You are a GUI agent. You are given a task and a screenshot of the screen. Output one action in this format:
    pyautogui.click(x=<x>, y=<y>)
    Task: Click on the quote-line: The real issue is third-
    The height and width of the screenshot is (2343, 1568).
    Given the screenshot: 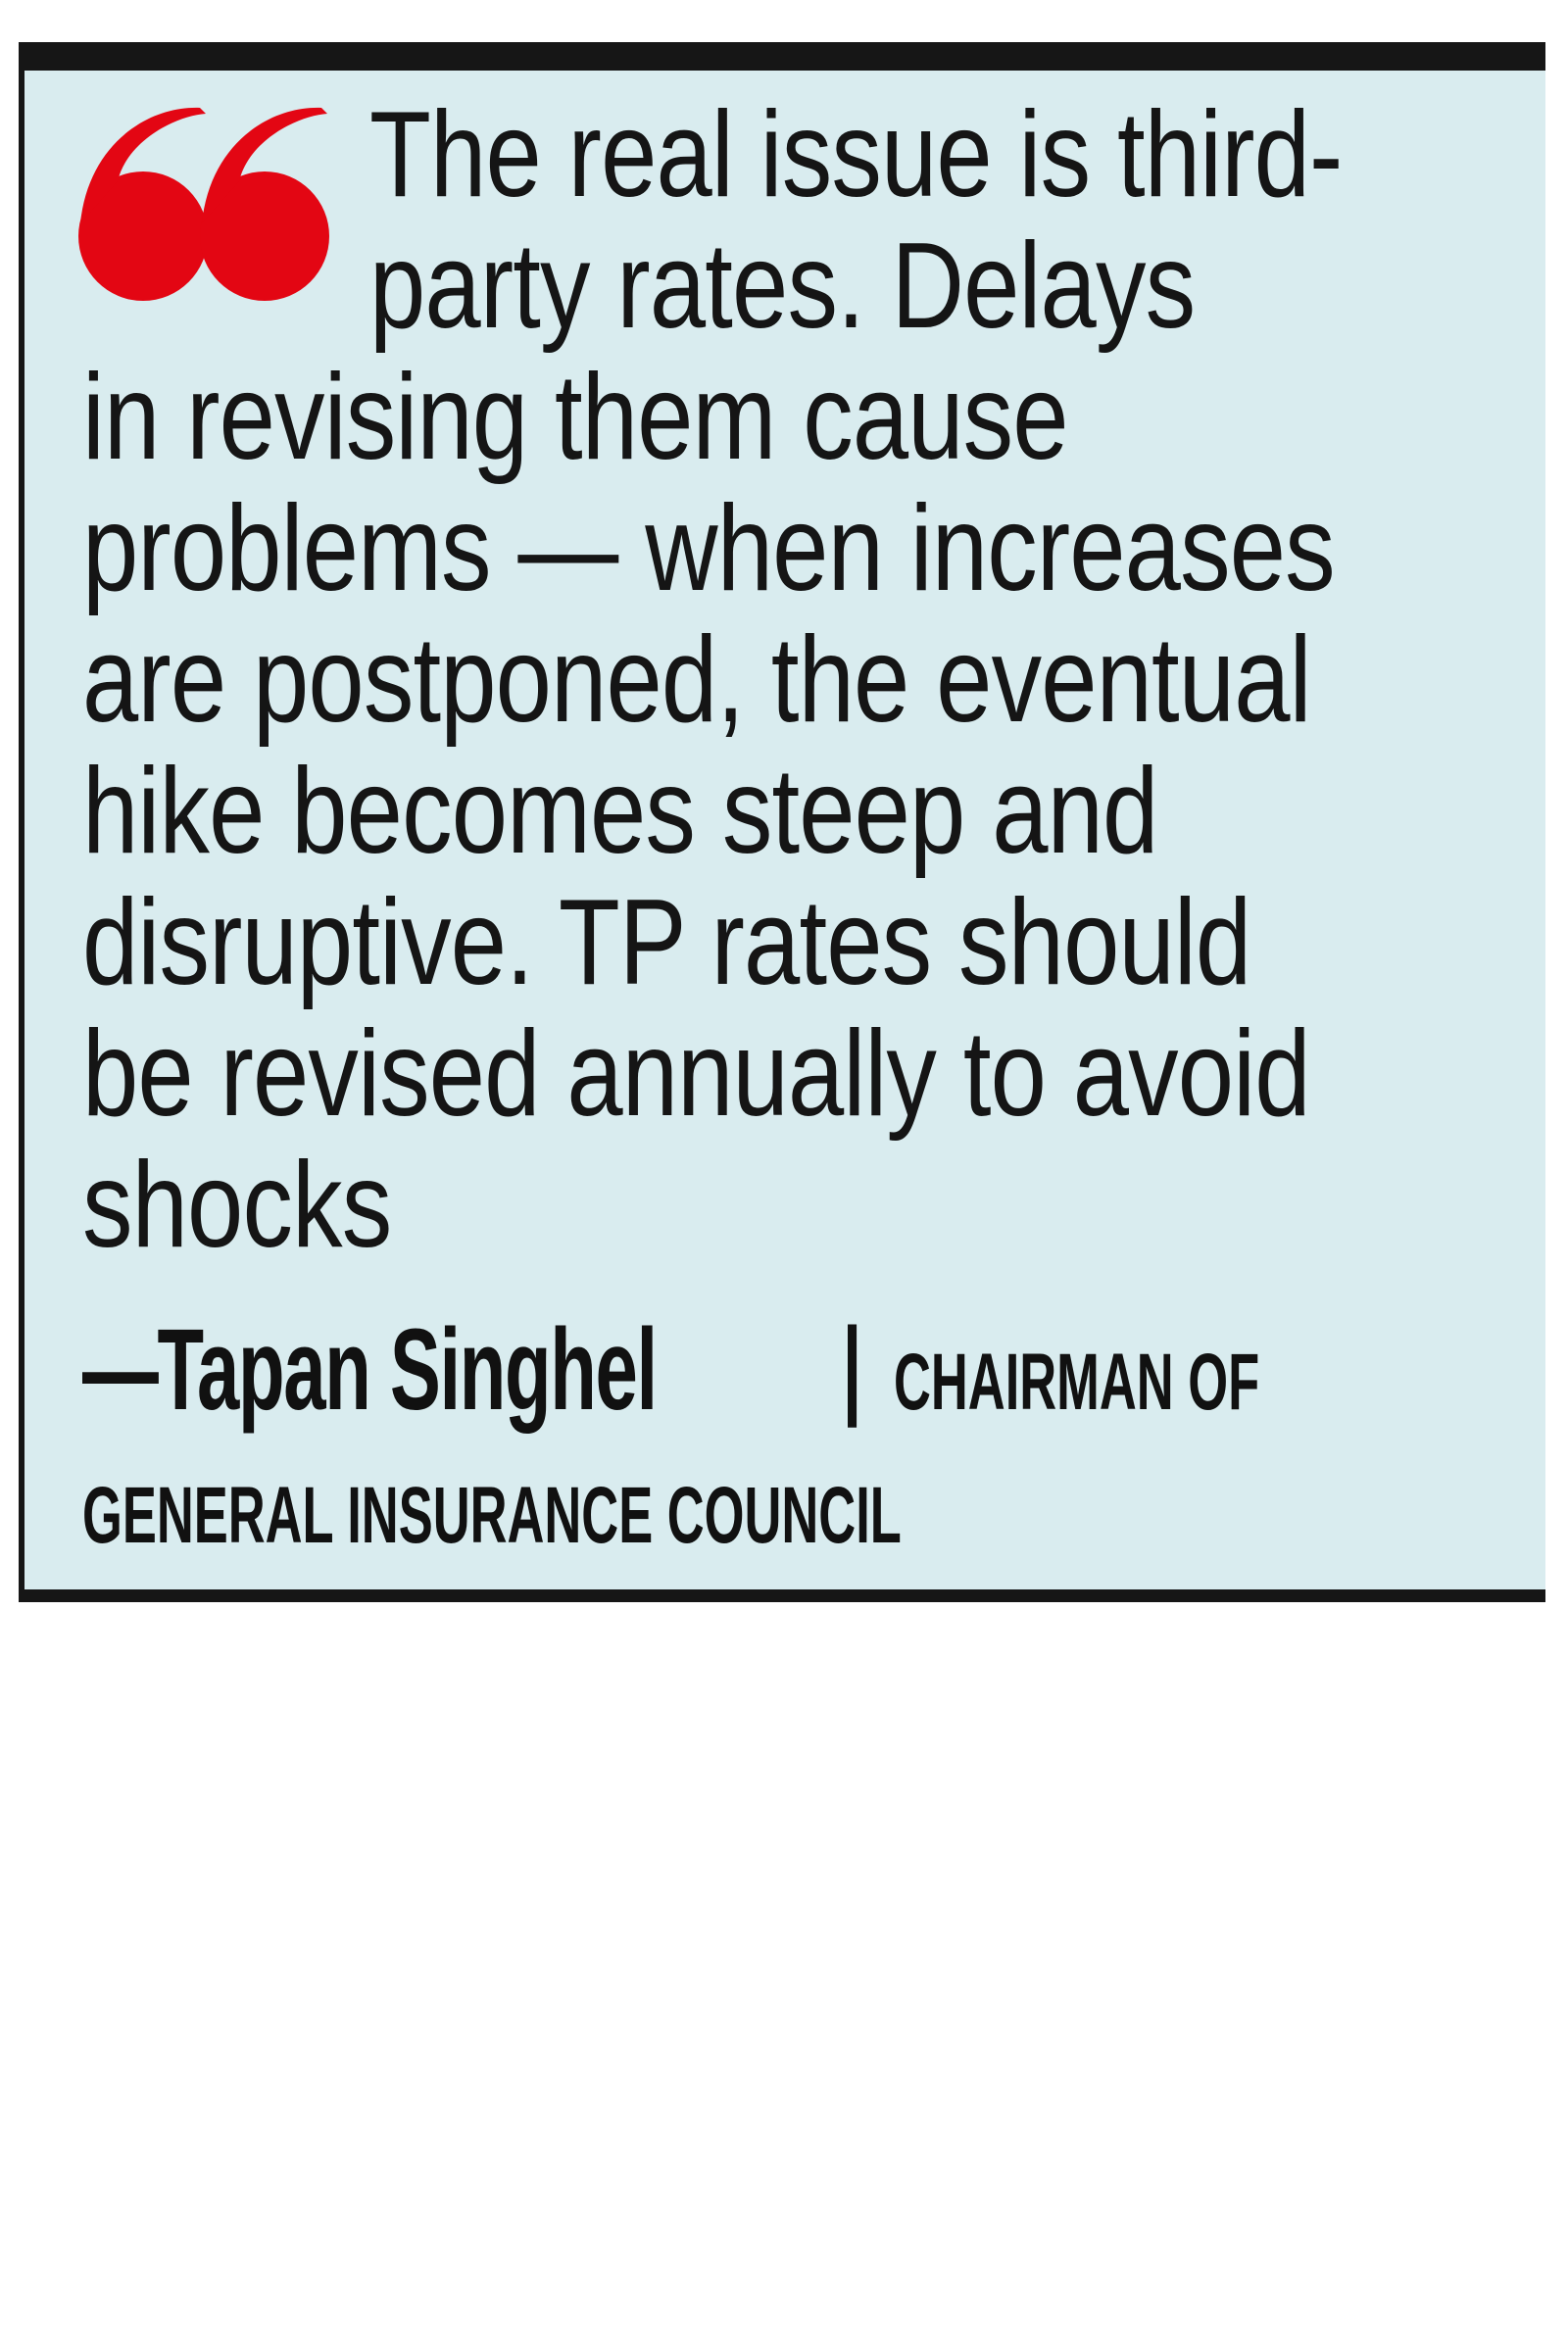 What is the action you would take?
    pyautogui.click(x=856, y=154)
    